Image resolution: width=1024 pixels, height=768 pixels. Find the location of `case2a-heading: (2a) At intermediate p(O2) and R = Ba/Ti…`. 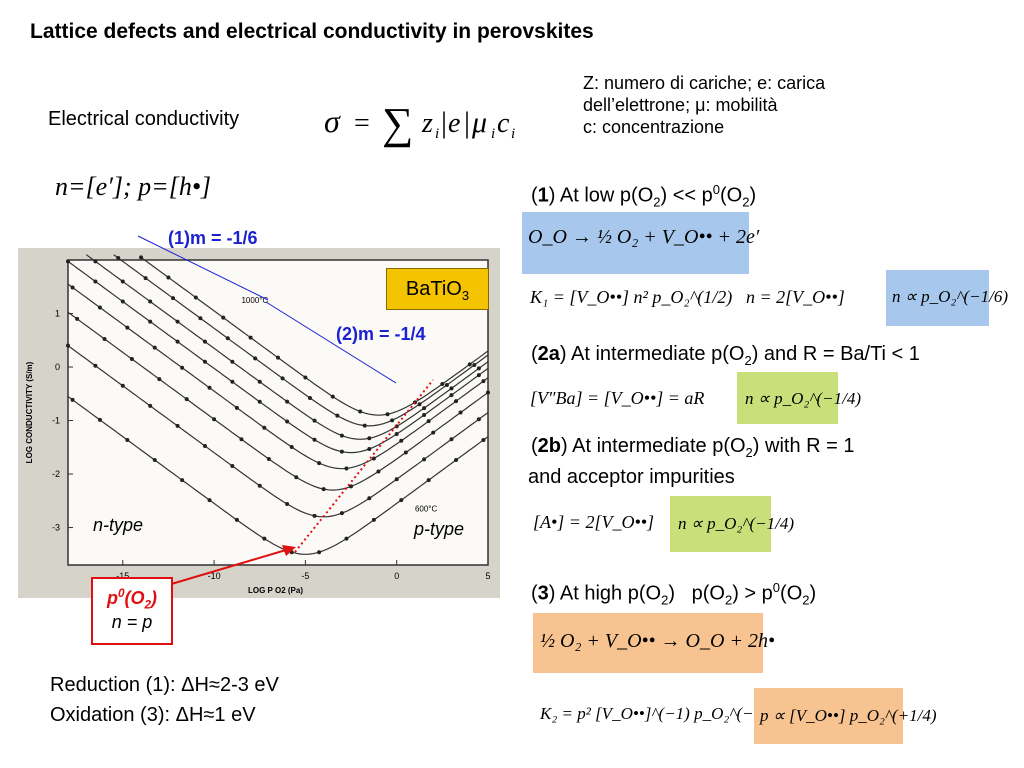

case2a-heading: (2a) At intermediate p(O2) and R = Ba/Ti… is located at coordinates (725, 355).